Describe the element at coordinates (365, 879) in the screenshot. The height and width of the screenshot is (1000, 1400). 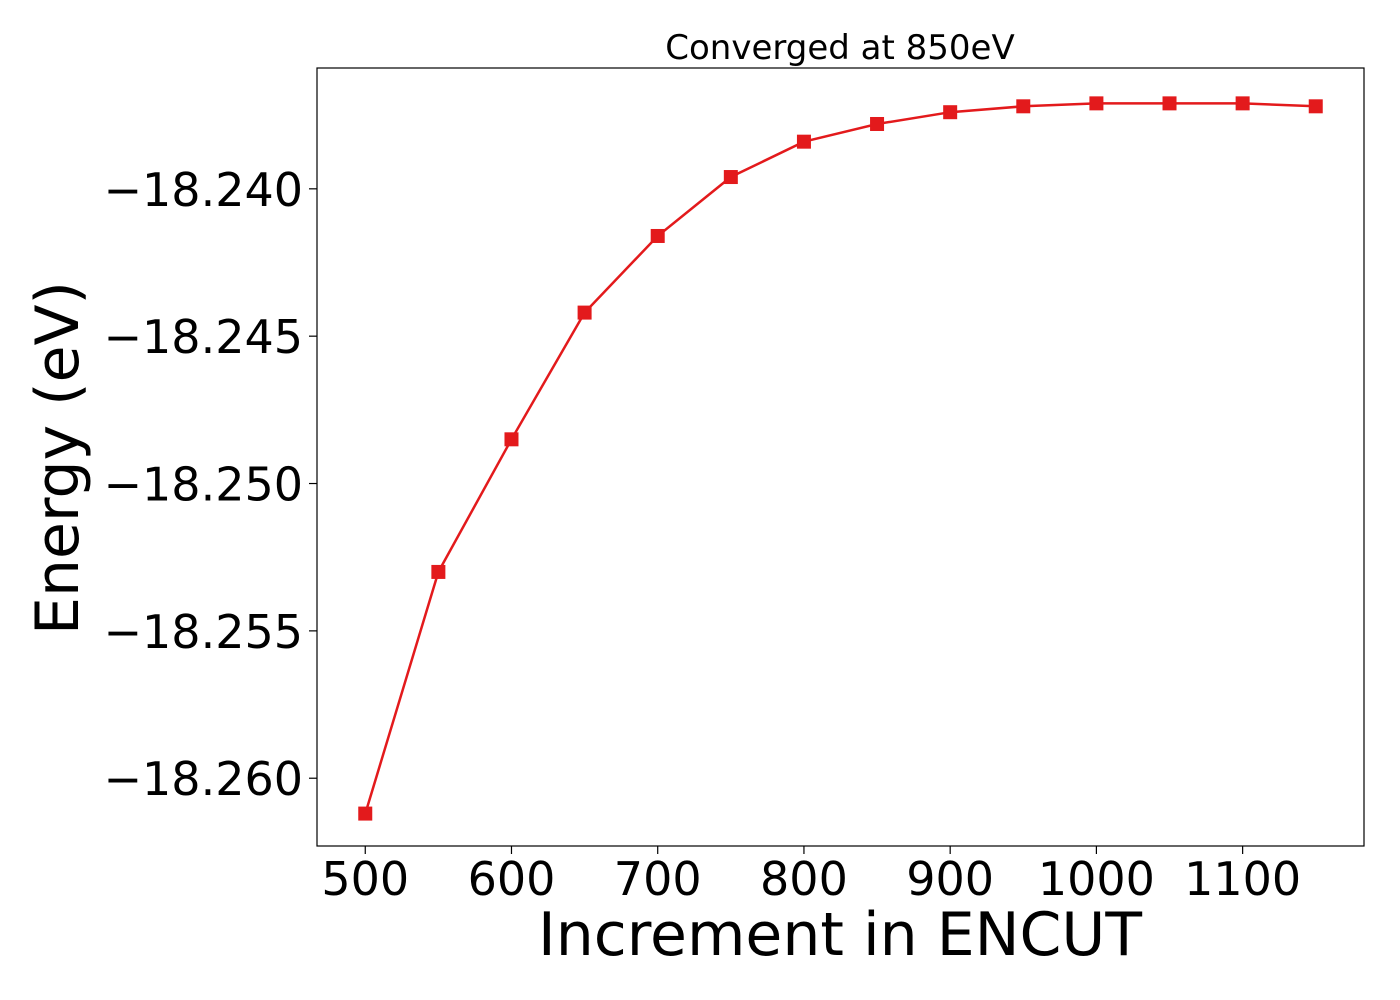
I see `x-tick-label: 500` at that location.